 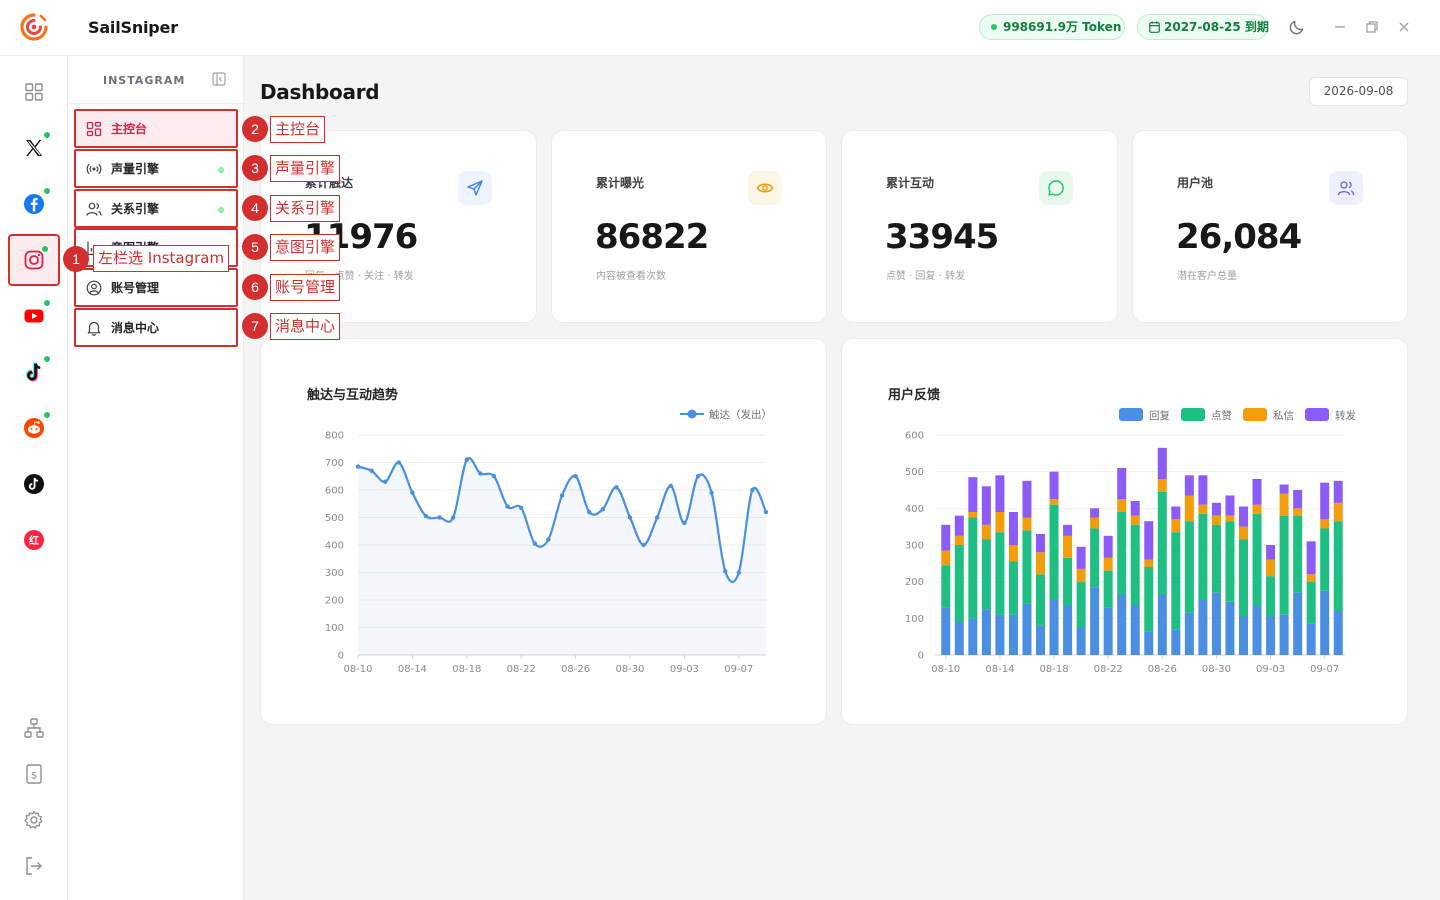 I want to click on logout-icon, so click(x=34, y=866).